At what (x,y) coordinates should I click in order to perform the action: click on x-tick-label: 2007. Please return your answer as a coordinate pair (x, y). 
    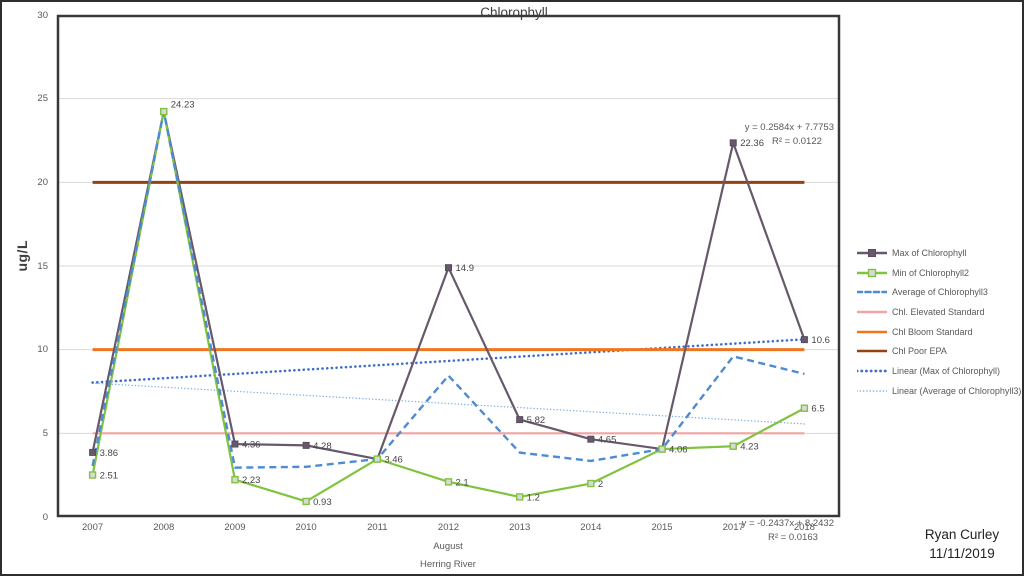
    Looking at the image, I should click on (93, 527).